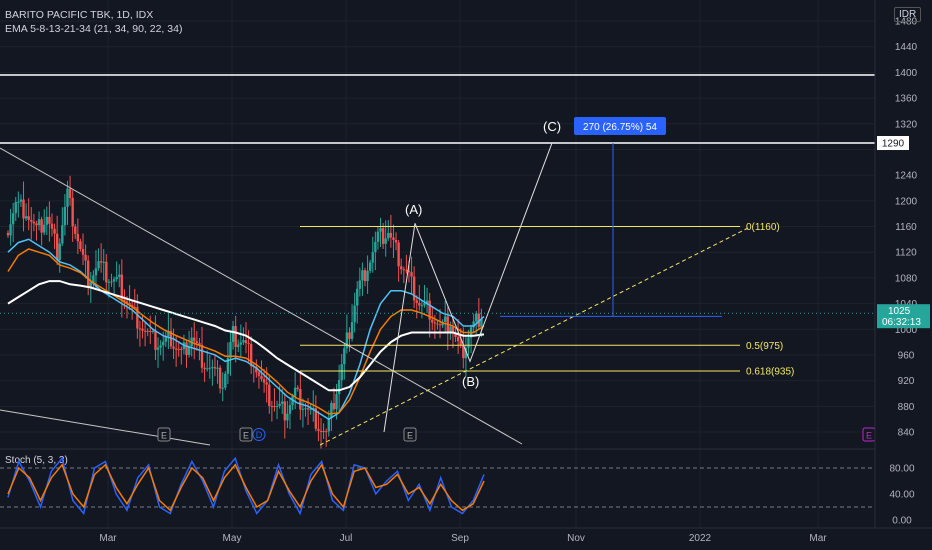  What do you see at coordinates (259, 435) in the screenshot?
I see `dividend-label: D` at bounding box center [259, 435].